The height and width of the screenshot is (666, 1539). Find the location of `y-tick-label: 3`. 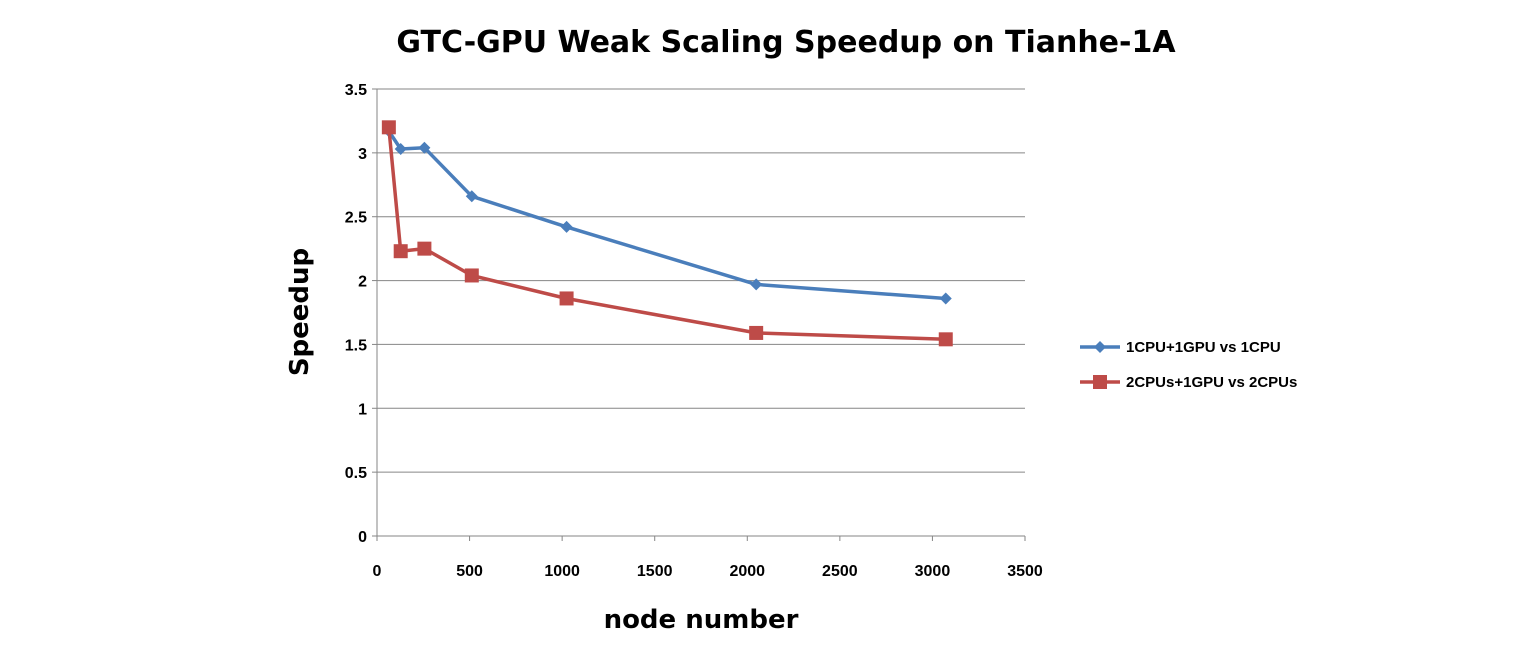

y-tick-label: 3 is located at coordinates (362, 154).